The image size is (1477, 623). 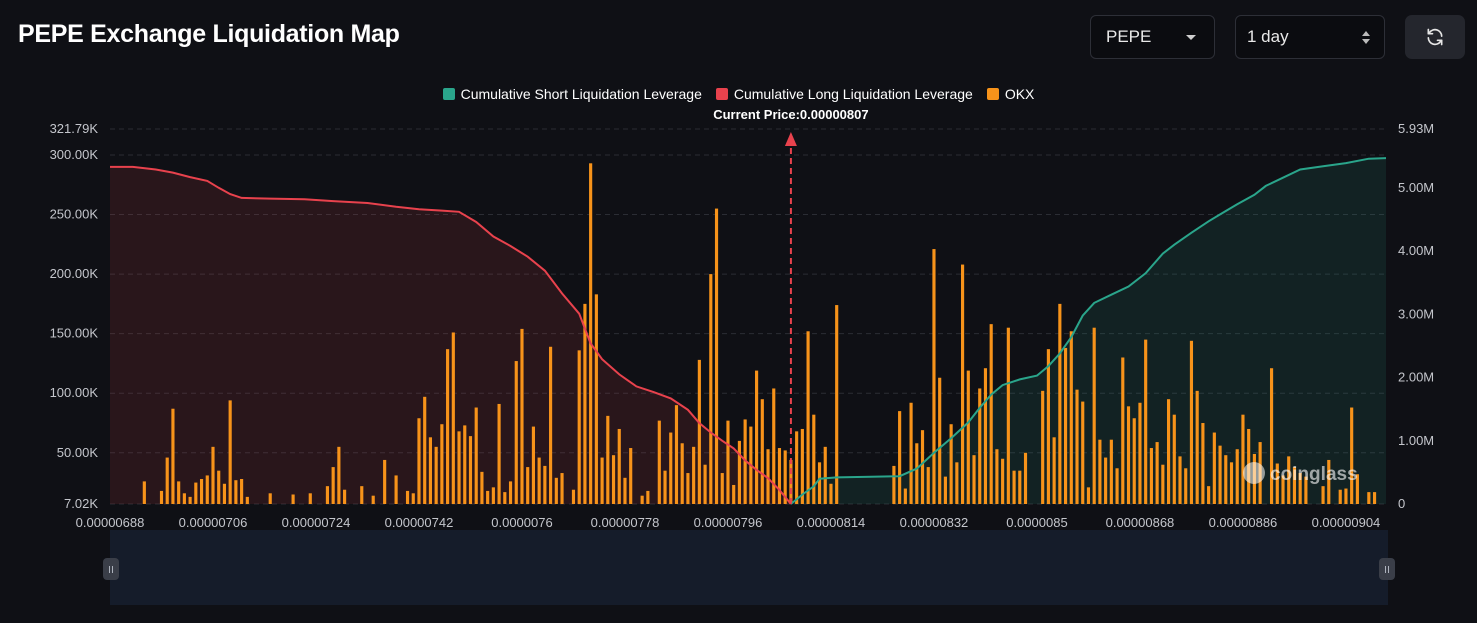 I want to click on time-range-select: 1 day, so click(x=1310, y=37).